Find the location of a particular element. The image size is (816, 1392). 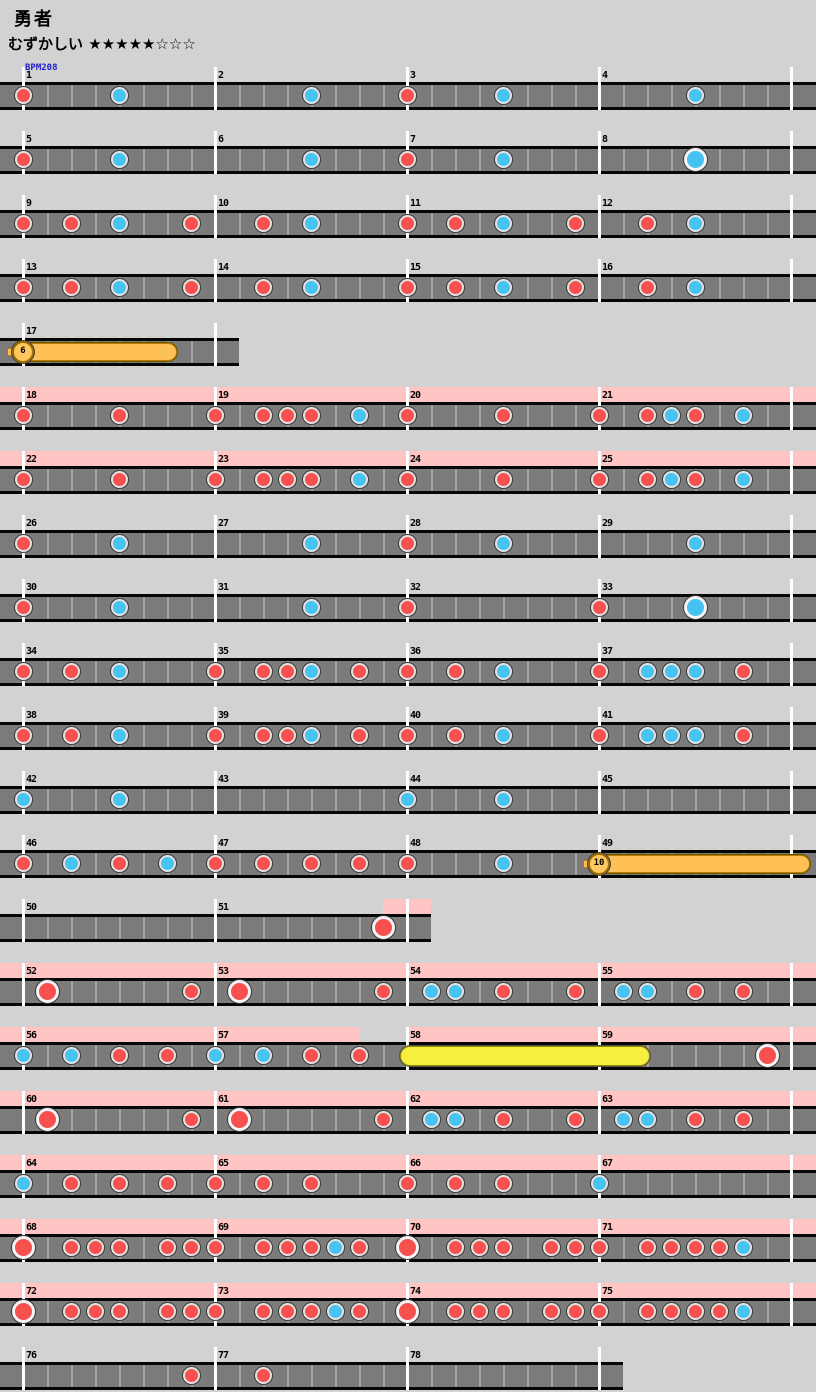

measure-number: 12 is located at coordinates (607, 203).